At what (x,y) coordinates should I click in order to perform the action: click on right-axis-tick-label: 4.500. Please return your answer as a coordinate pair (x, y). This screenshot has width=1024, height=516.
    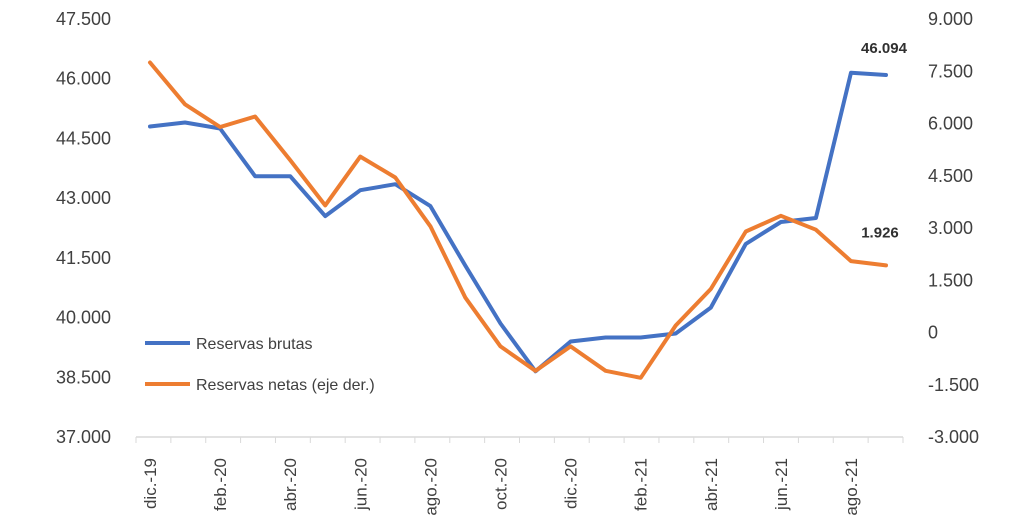
    Looking at the image, I should click on (950, 176).